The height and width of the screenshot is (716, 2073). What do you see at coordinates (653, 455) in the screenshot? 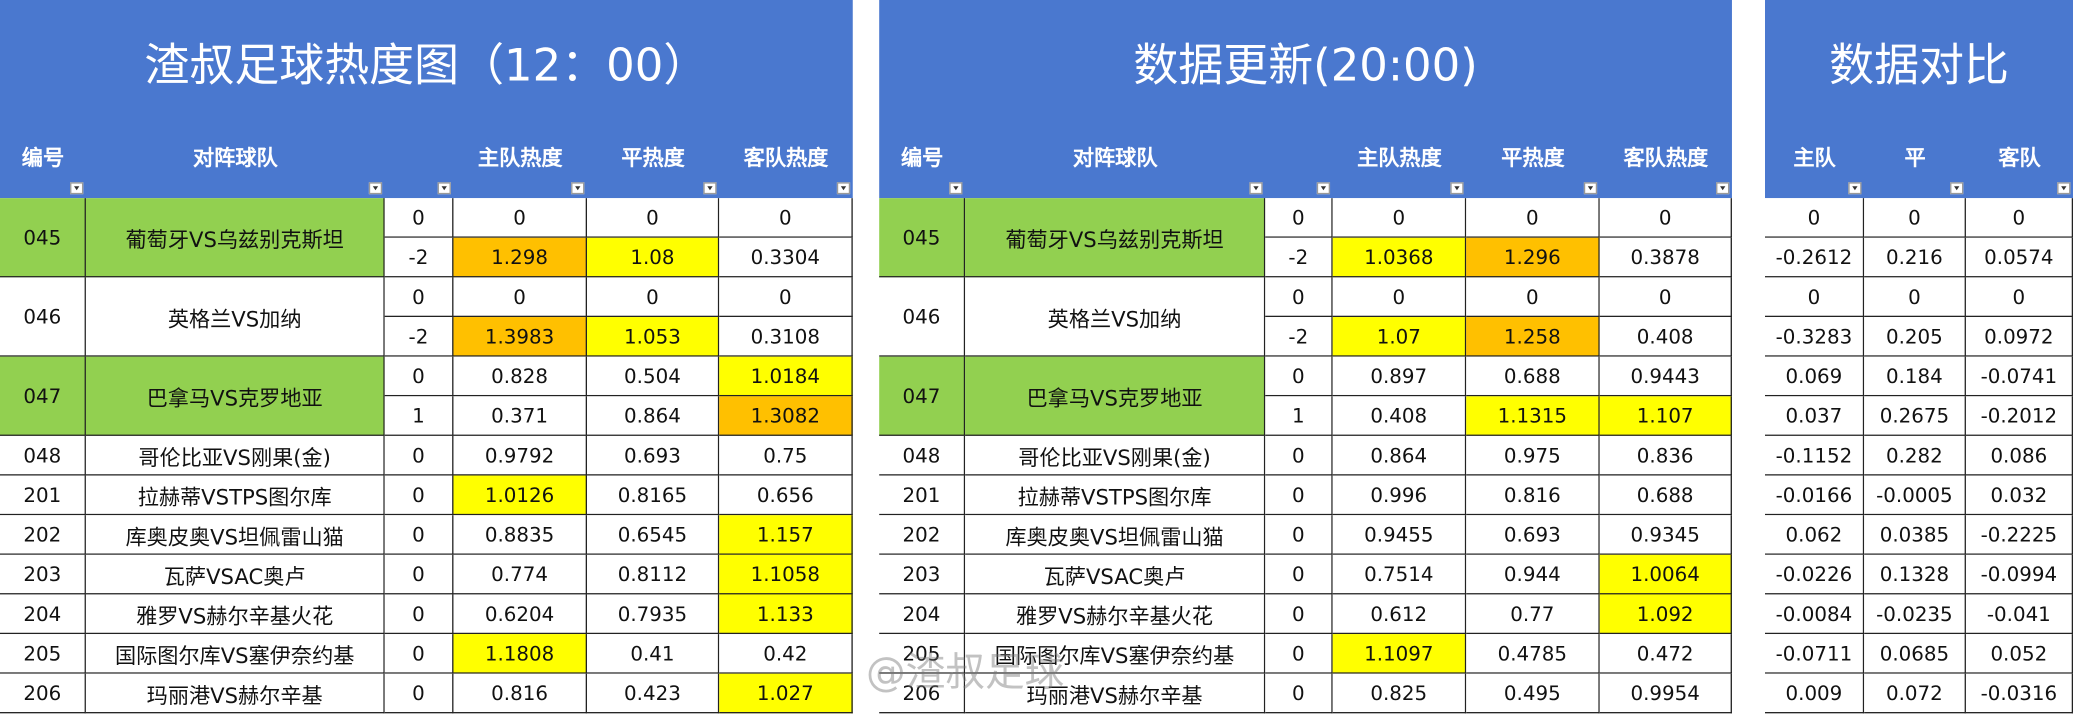
I see `heat-value: 0.693` at bounding box center [653, 455].